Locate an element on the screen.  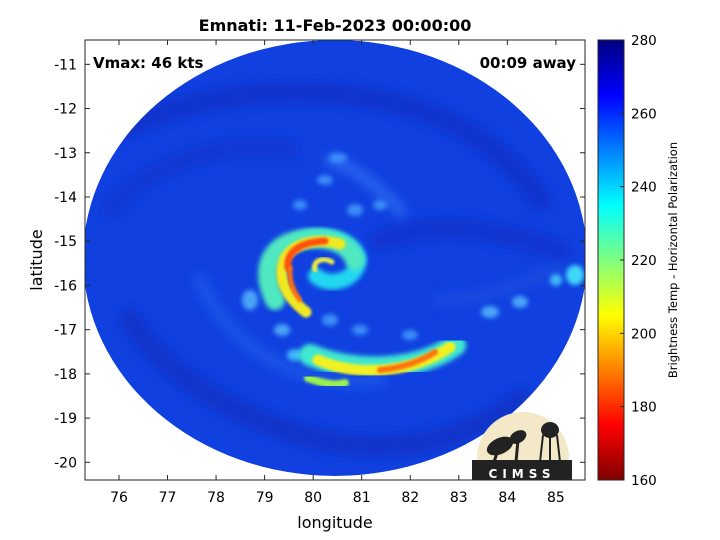
x-tick-label: 77 is located at coordinates (168, 498).